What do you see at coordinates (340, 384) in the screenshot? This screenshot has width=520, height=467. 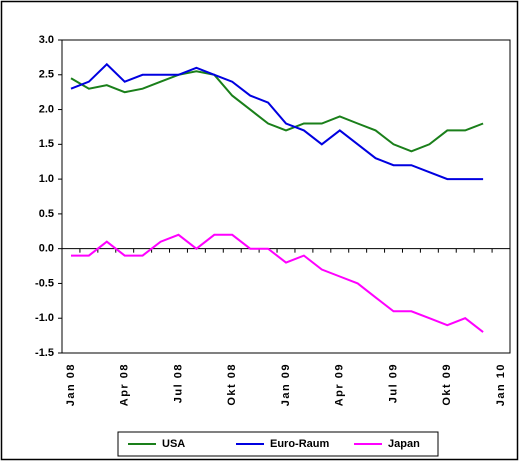 I see `x-tick-label: Apr 09` at bounding box center [340, 384].